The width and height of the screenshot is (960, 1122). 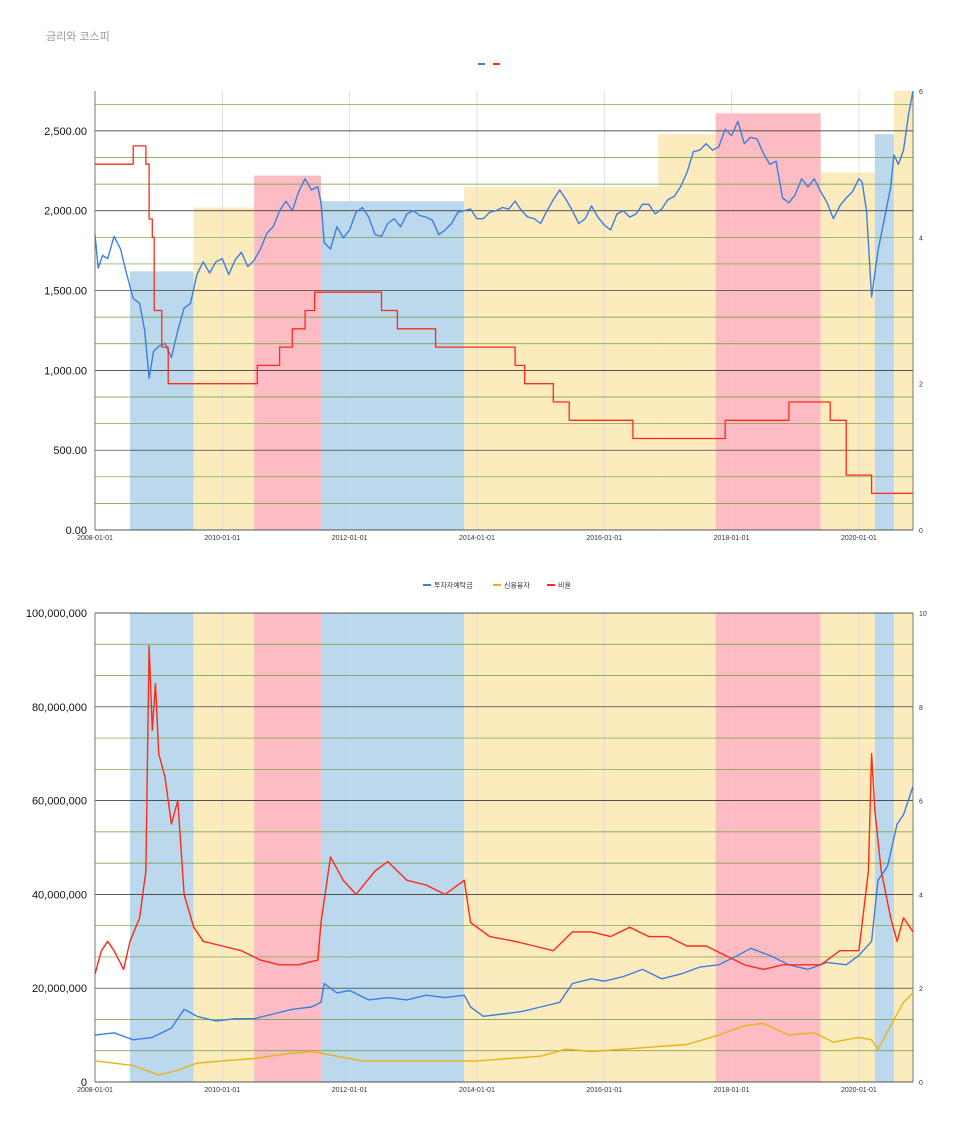 I want to click on page-title: 금리와 코스피, so click(x=78, y=37).